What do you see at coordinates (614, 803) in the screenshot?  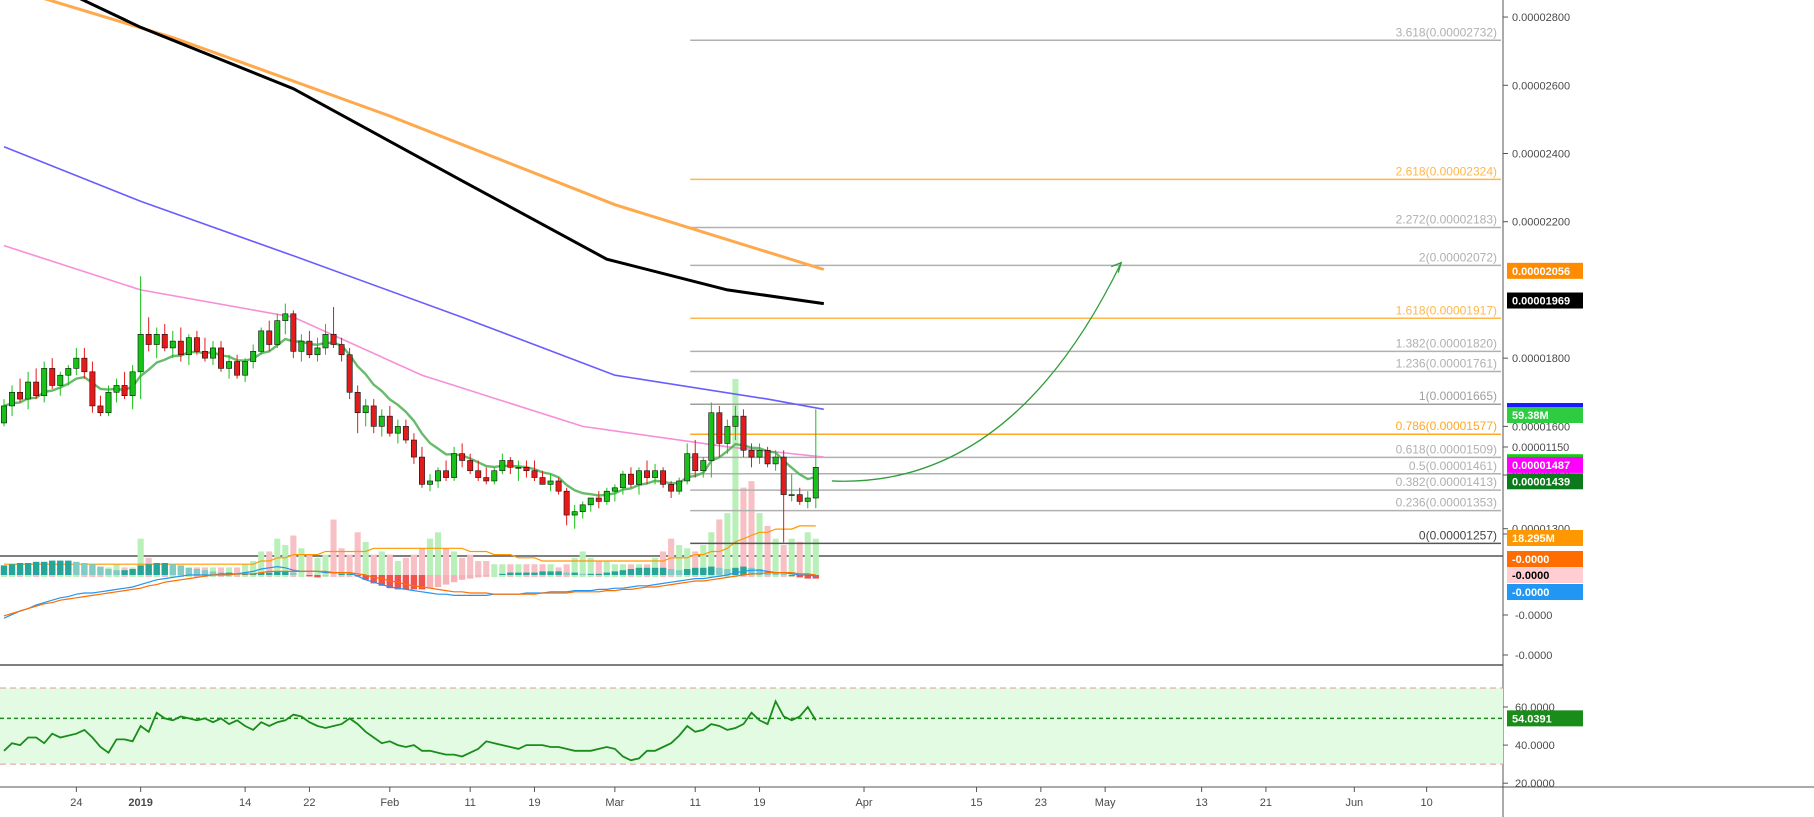 I see `time-tick-label: Mar` at bounding box center [614, 803].